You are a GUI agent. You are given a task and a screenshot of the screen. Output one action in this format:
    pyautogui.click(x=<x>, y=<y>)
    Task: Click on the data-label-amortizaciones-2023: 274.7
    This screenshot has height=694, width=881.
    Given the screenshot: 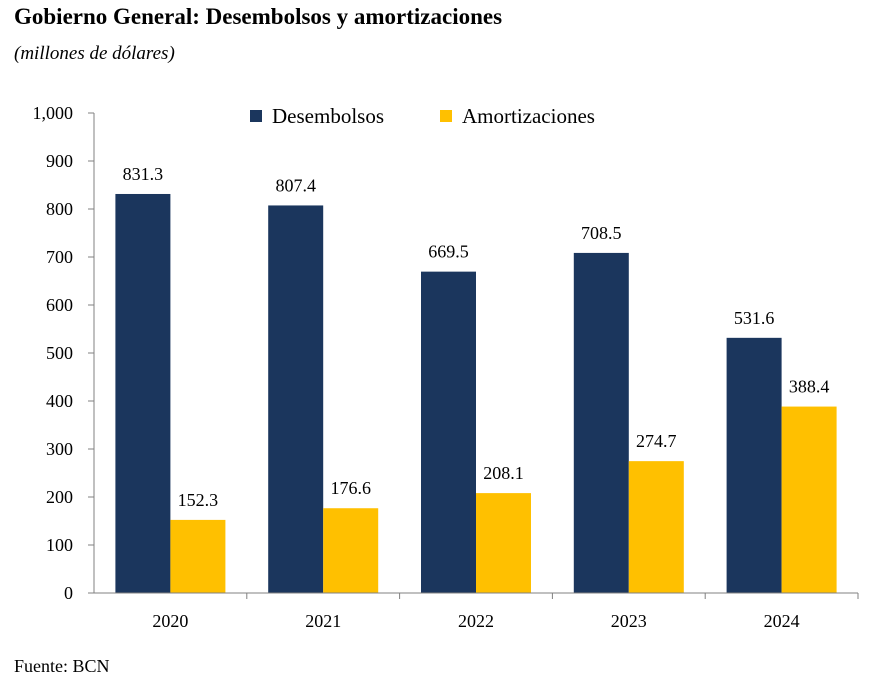 What is the action you would take?
    pyautogui.click(x=656, y=441)
    